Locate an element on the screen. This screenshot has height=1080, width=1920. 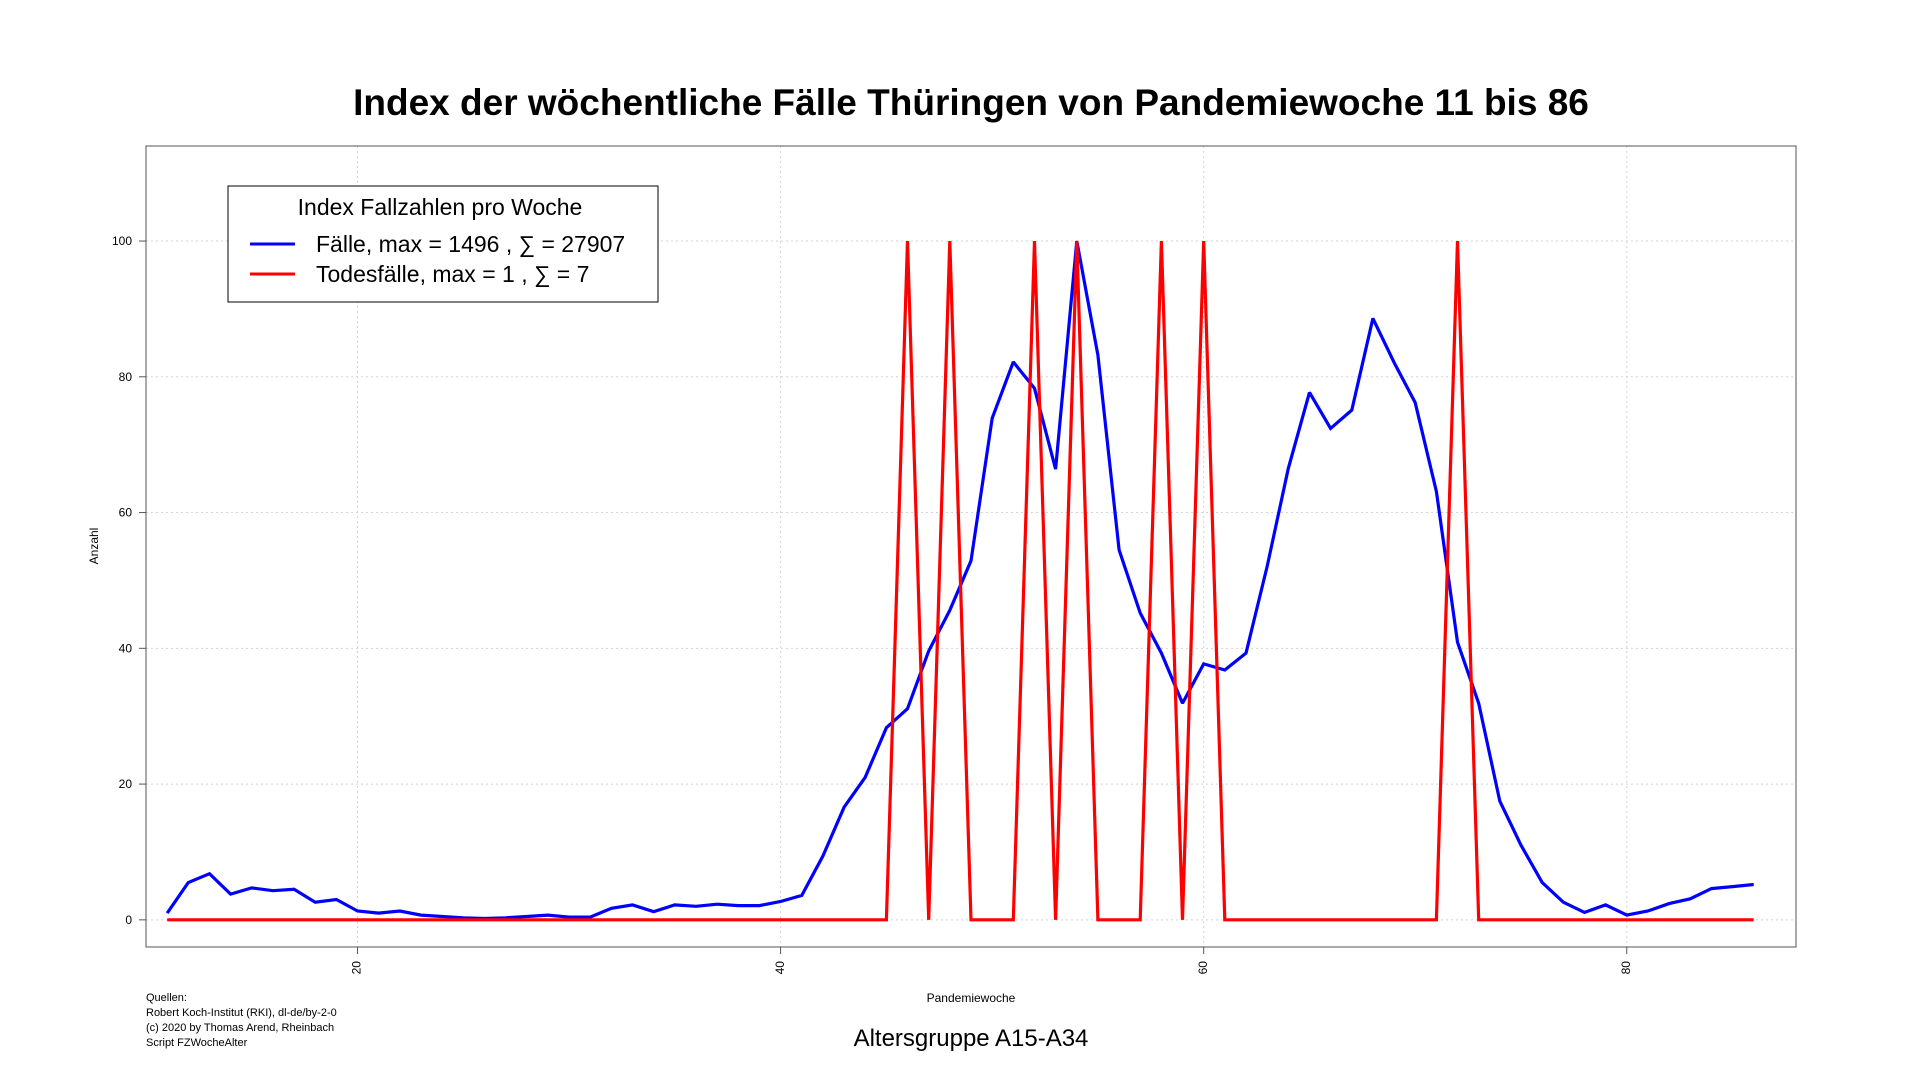
legend-label-faelle: Fälle, max = 1496 , ∑ = 27907 is located at coordinates (470, 244).